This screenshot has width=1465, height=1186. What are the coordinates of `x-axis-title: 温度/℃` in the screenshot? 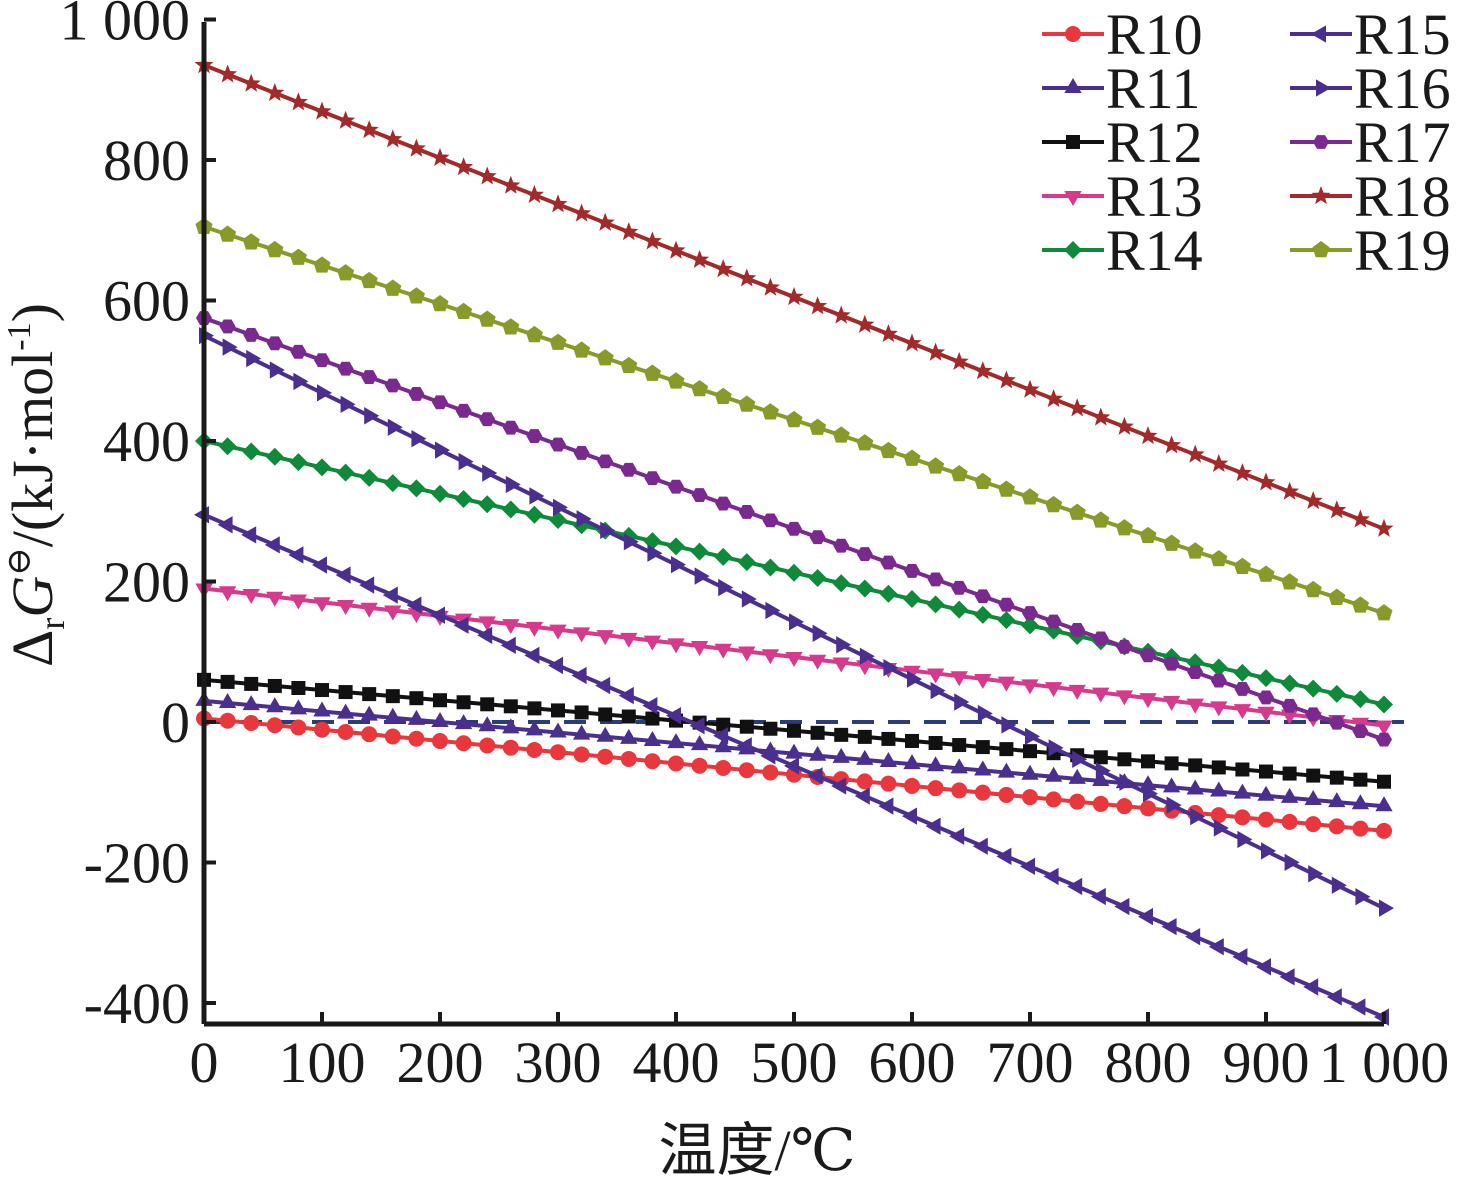 It's located at (757, 1149).